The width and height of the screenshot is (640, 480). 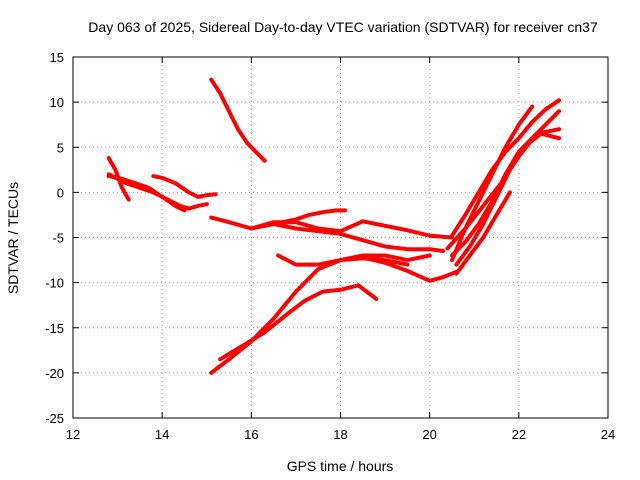 I want to click on y-axis-label: SDTVAR / TECUs, so click(x=13, y=238).